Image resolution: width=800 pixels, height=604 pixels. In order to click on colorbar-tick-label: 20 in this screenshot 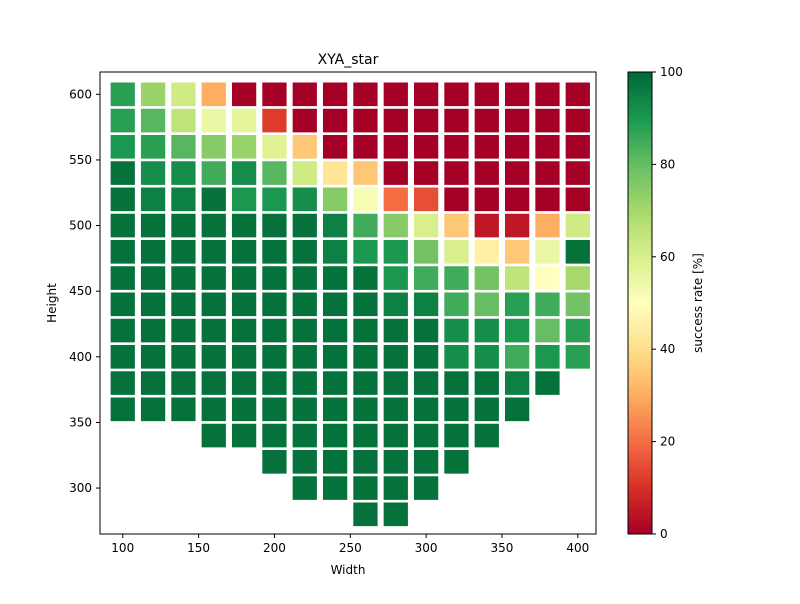, I will do `click(667, 442)`.